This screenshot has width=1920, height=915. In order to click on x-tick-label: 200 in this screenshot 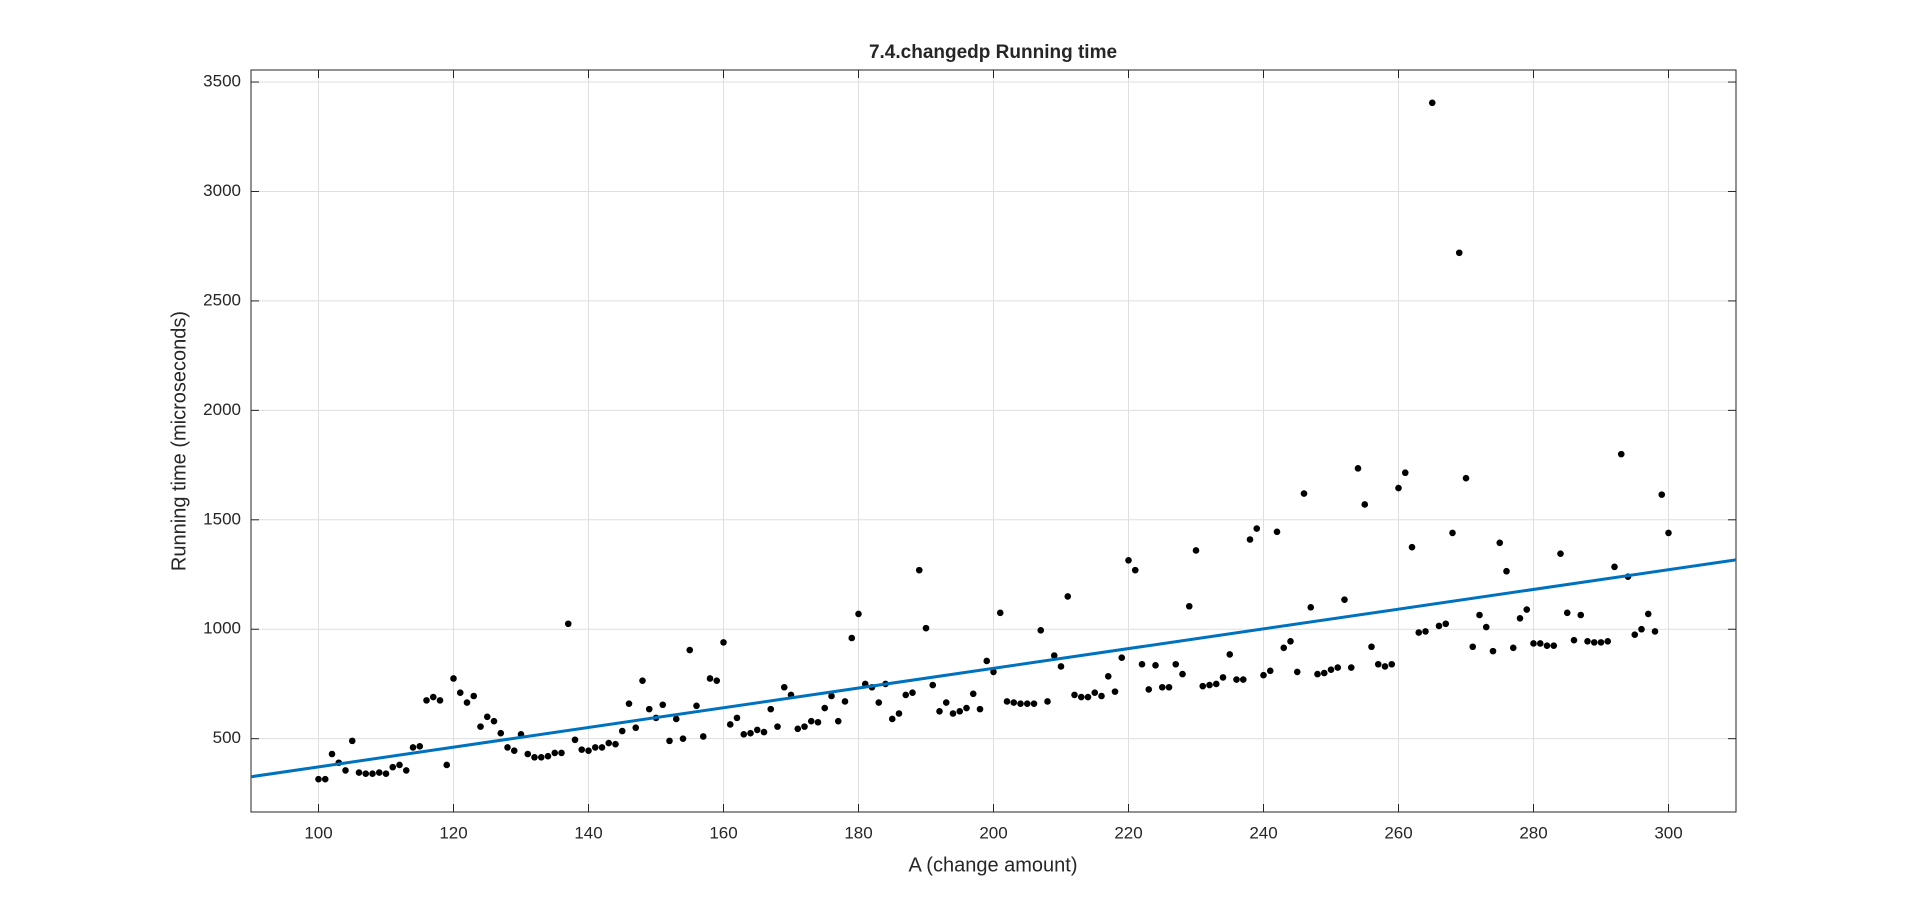, I will do `click(993, 832)`.